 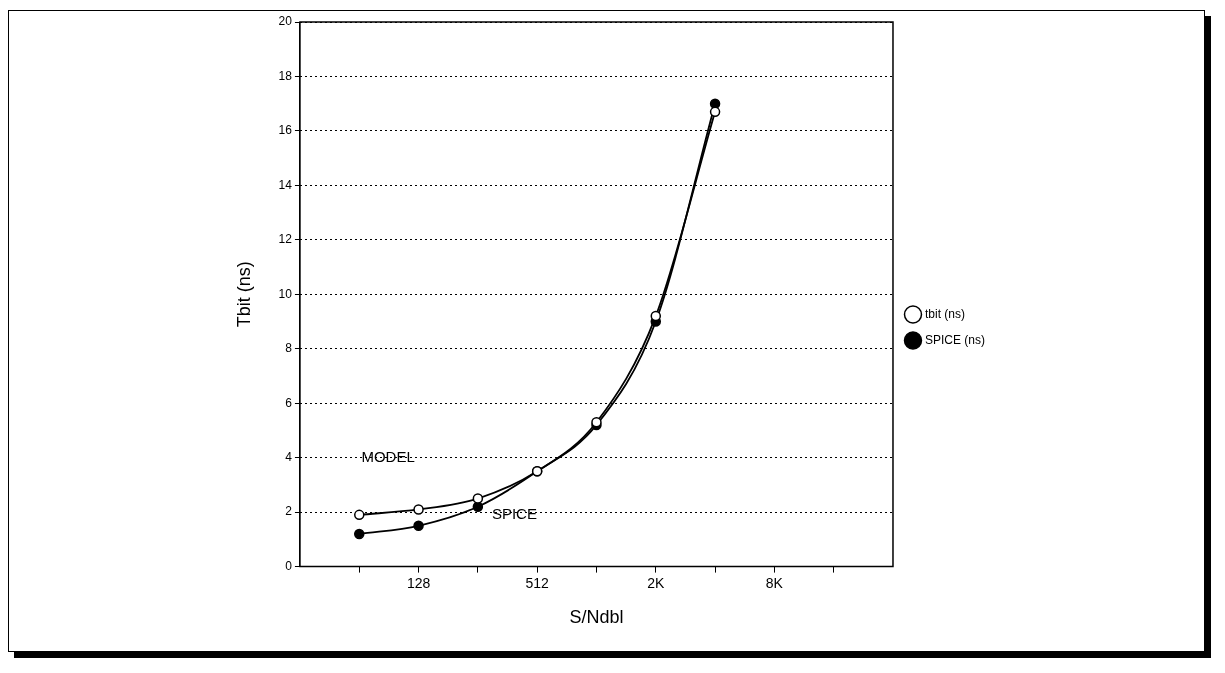 I want to click on y-tick-label: 0, so click(x=289, y=565).